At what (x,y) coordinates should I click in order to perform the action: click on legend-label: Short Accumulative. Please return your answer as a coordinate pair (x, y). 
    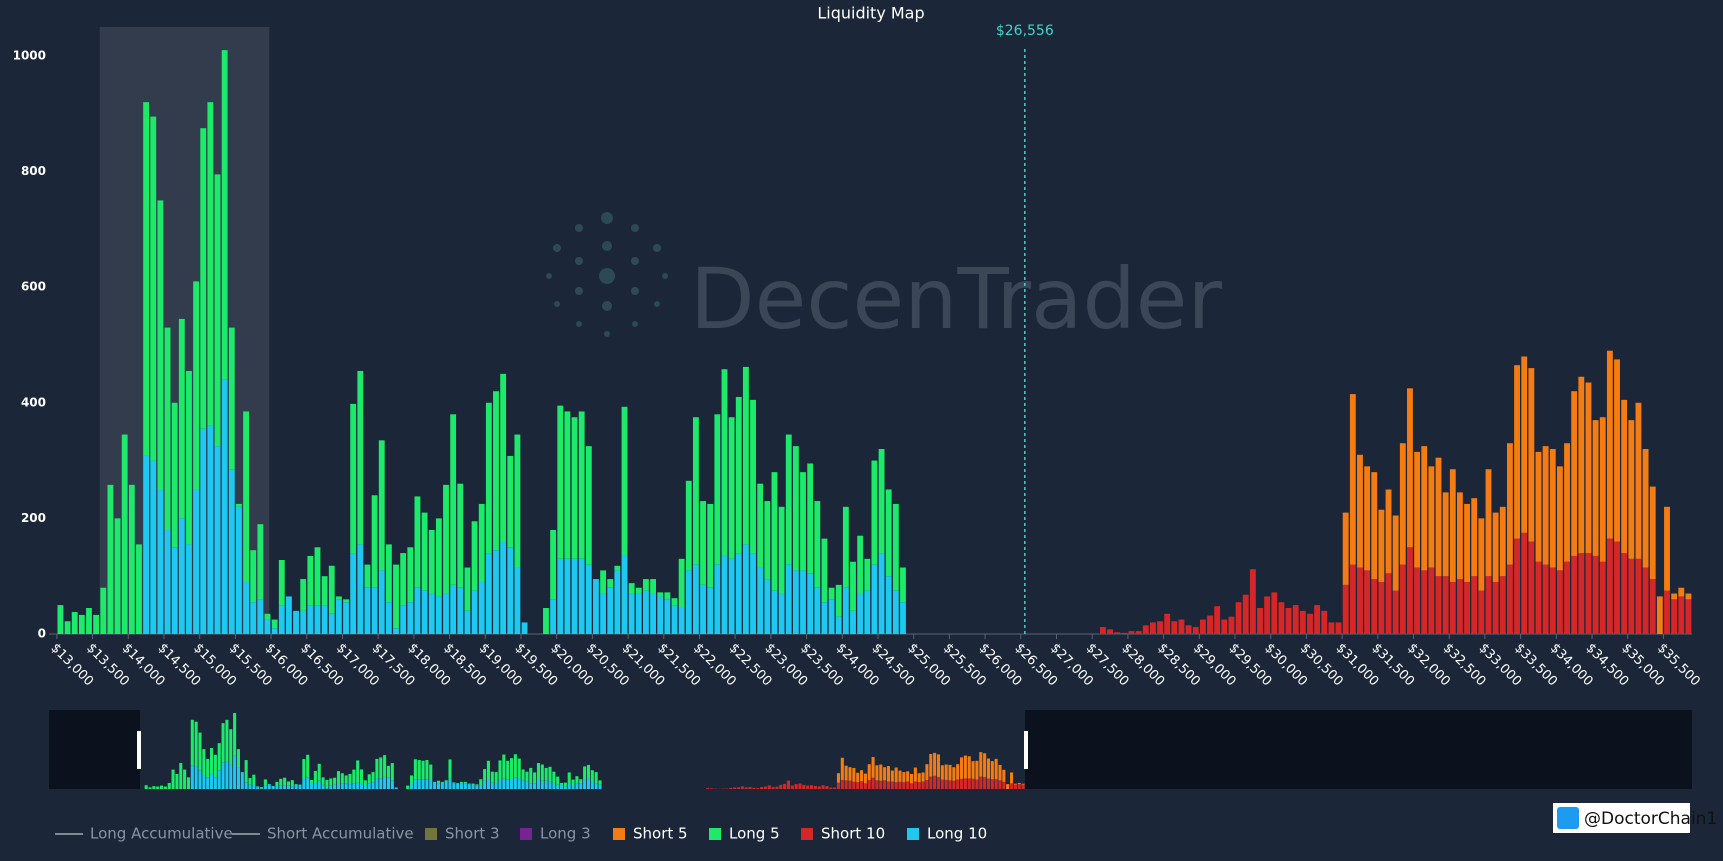
    Looking at the image, I should click on (340, 834).